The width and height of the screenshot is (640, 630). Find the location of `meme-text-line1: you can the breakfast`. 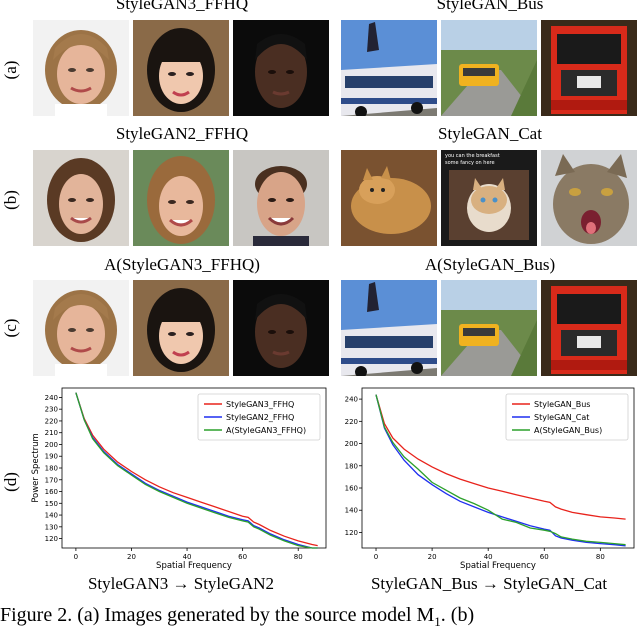

meme-text-line1: you can the breakfast is located at coordinates (472, 156).